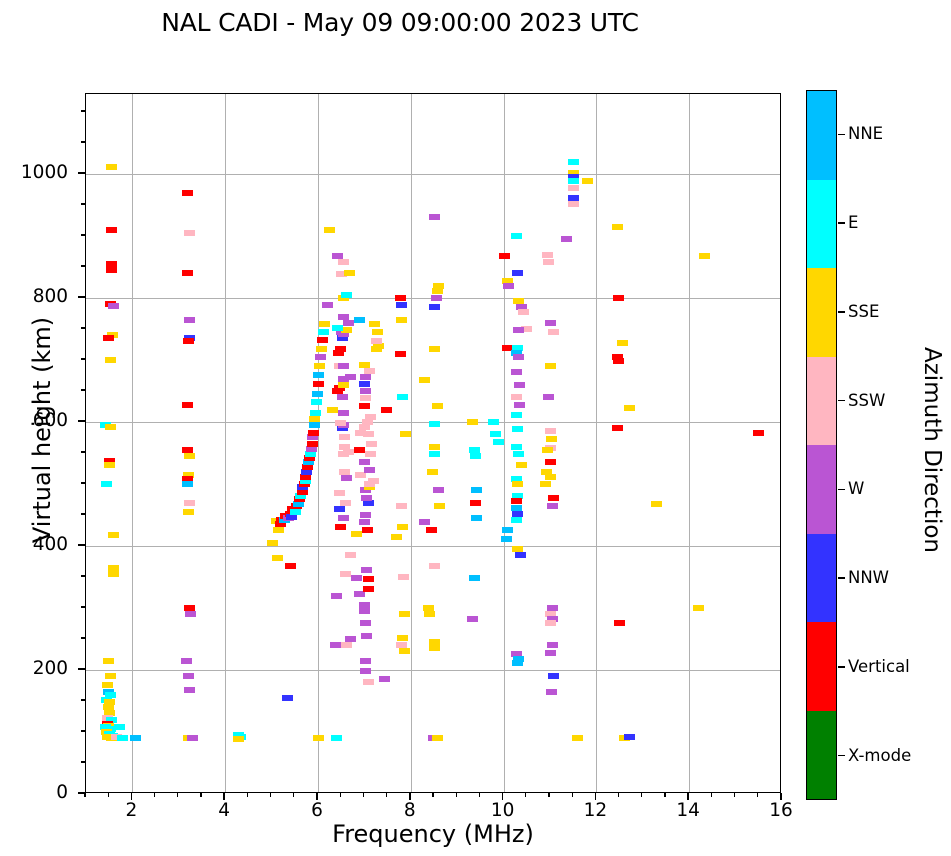  Describe the element at coordinates (821, 666) in the screenshot. I see `colorbar-segment-vertical` at that location.